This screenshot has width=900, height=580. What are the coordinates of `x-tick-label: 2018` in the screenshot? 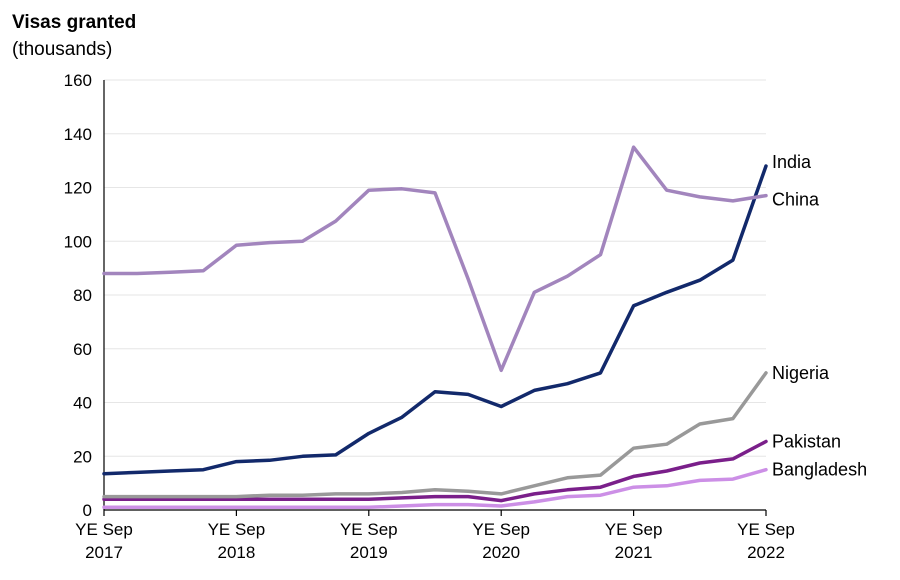 It's located at (236, 552).